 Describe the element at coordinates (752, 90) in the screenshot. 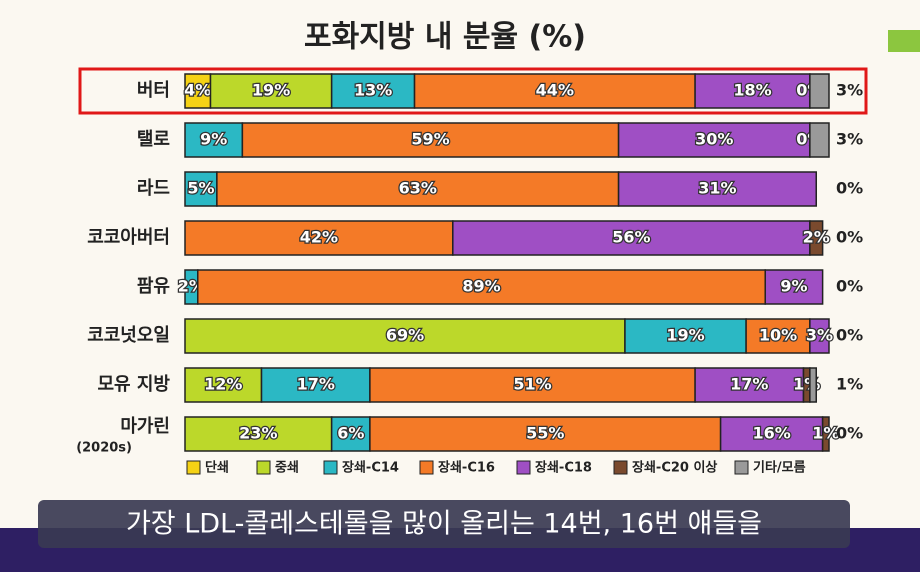

I see `data-label: 18%` at that location.